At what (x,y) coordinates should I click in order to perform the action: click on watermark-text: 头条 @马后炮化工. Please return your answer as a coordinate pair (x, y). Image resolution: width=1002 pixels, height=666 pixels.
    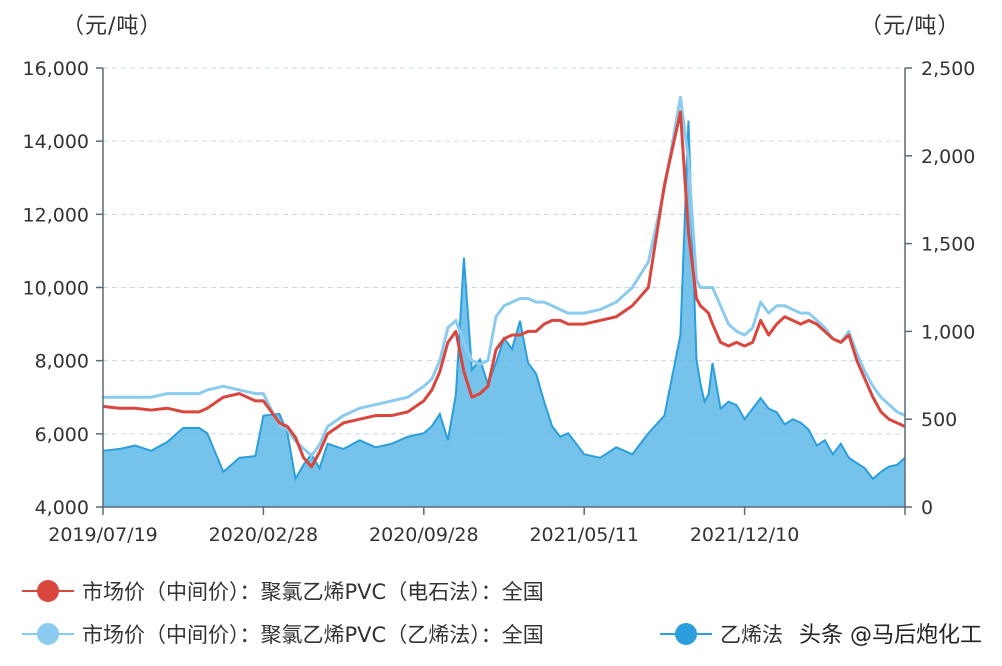
    Looking at the image, I should click on (890, 635).